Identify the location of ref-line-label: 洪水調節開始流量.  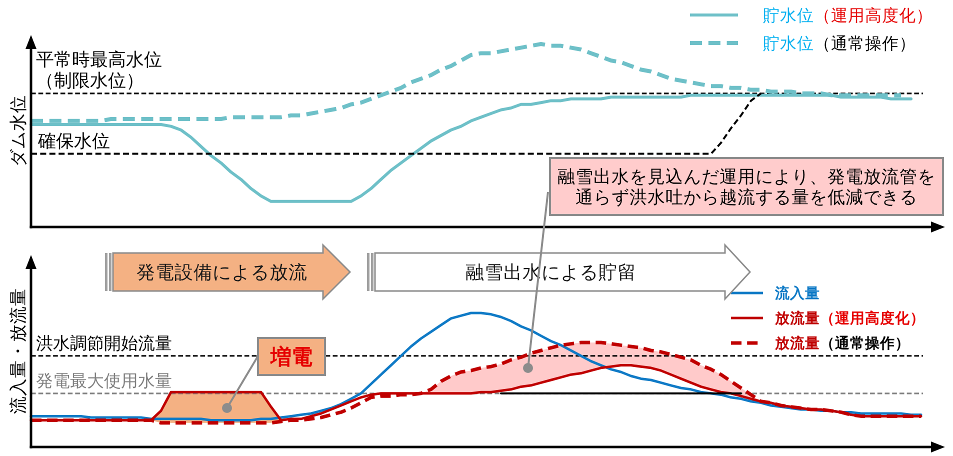
(104, 343).